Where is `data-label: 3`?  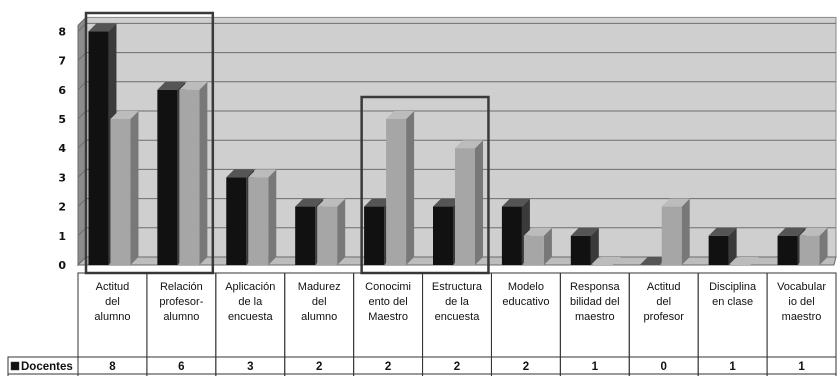
data-label: 3 is located at coordinates (250, 367).